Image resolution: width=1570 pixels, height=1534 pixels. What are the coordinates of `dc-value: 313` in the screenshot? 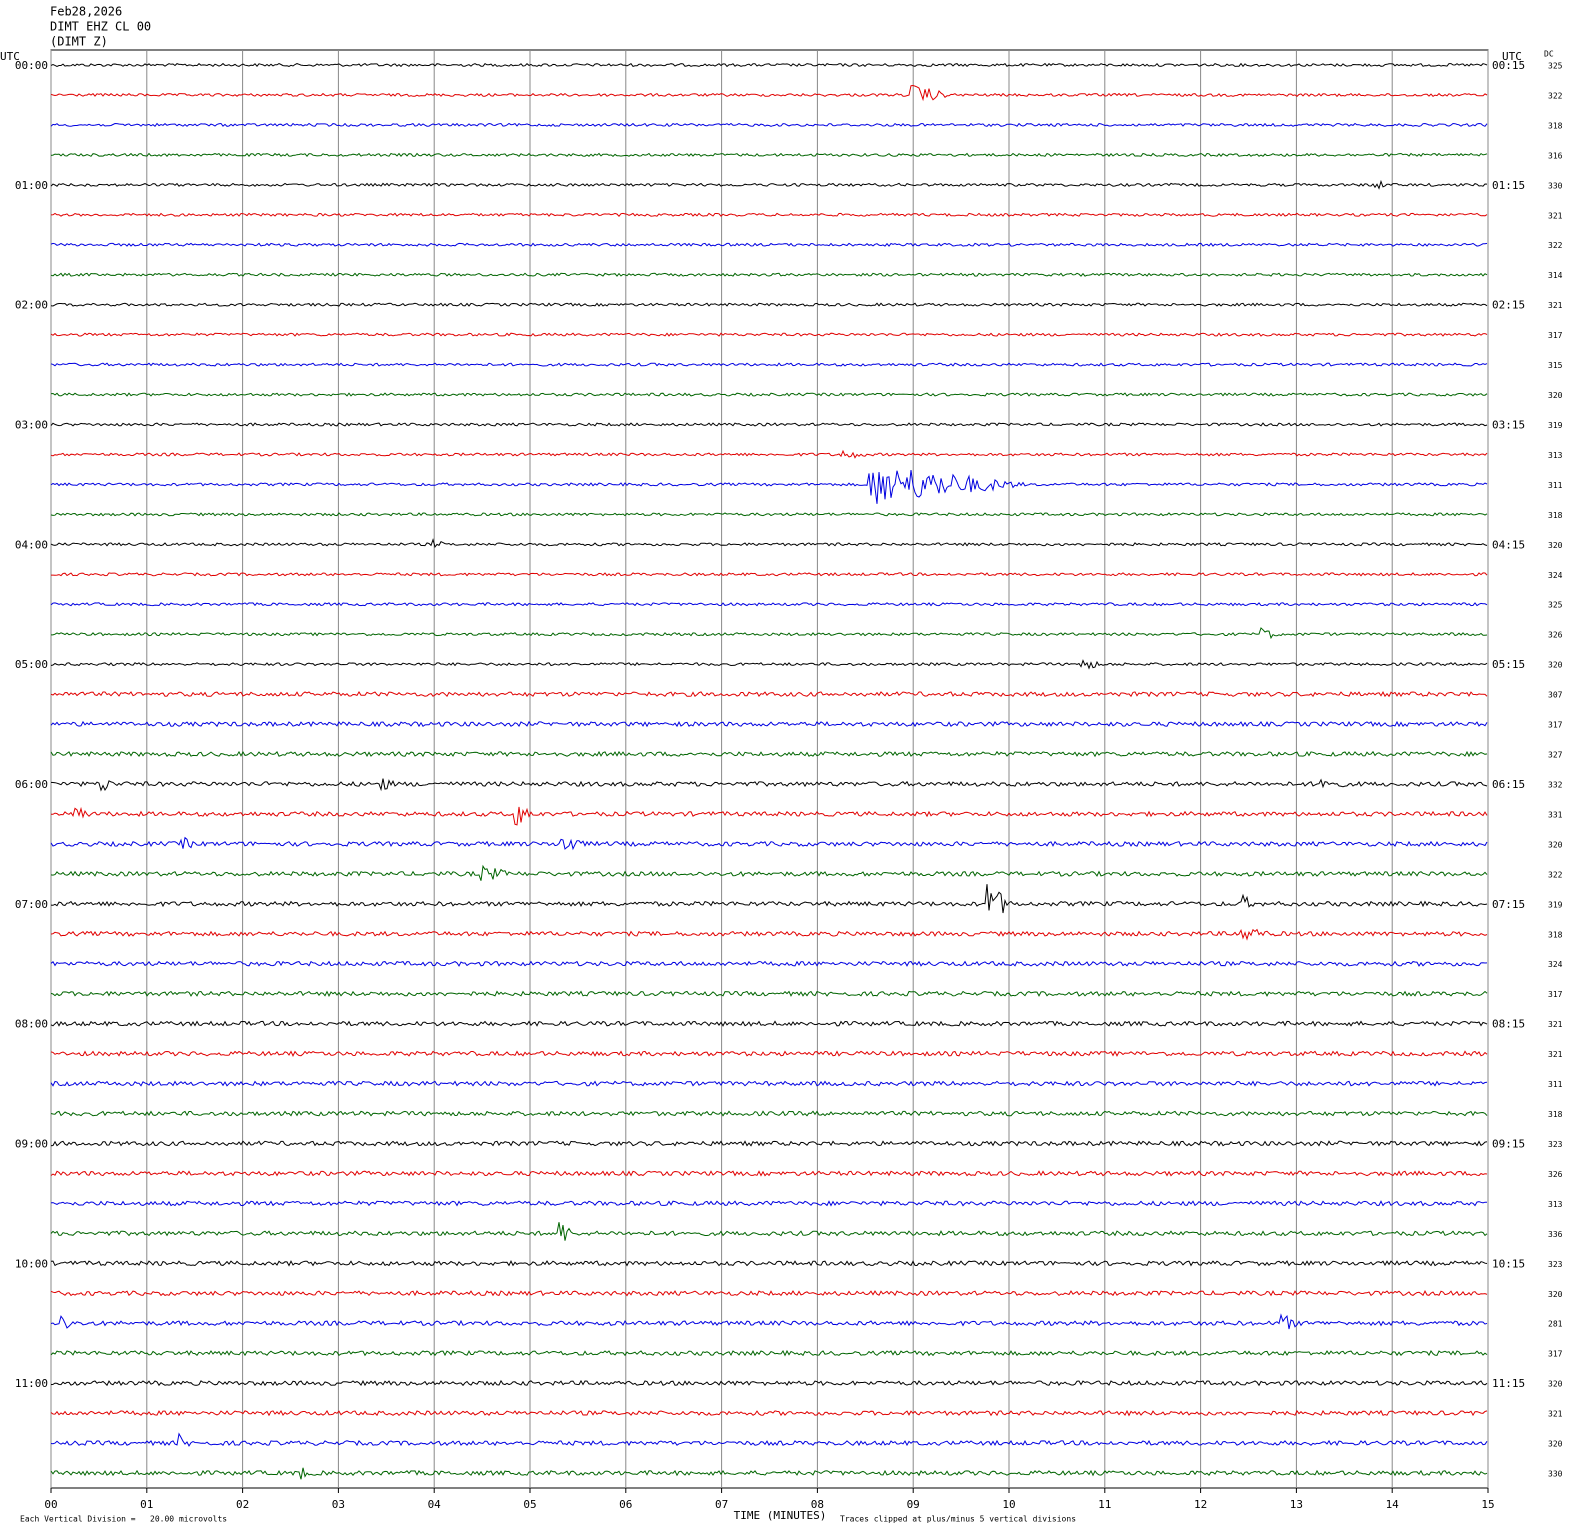 It's located at (1555, 1204).